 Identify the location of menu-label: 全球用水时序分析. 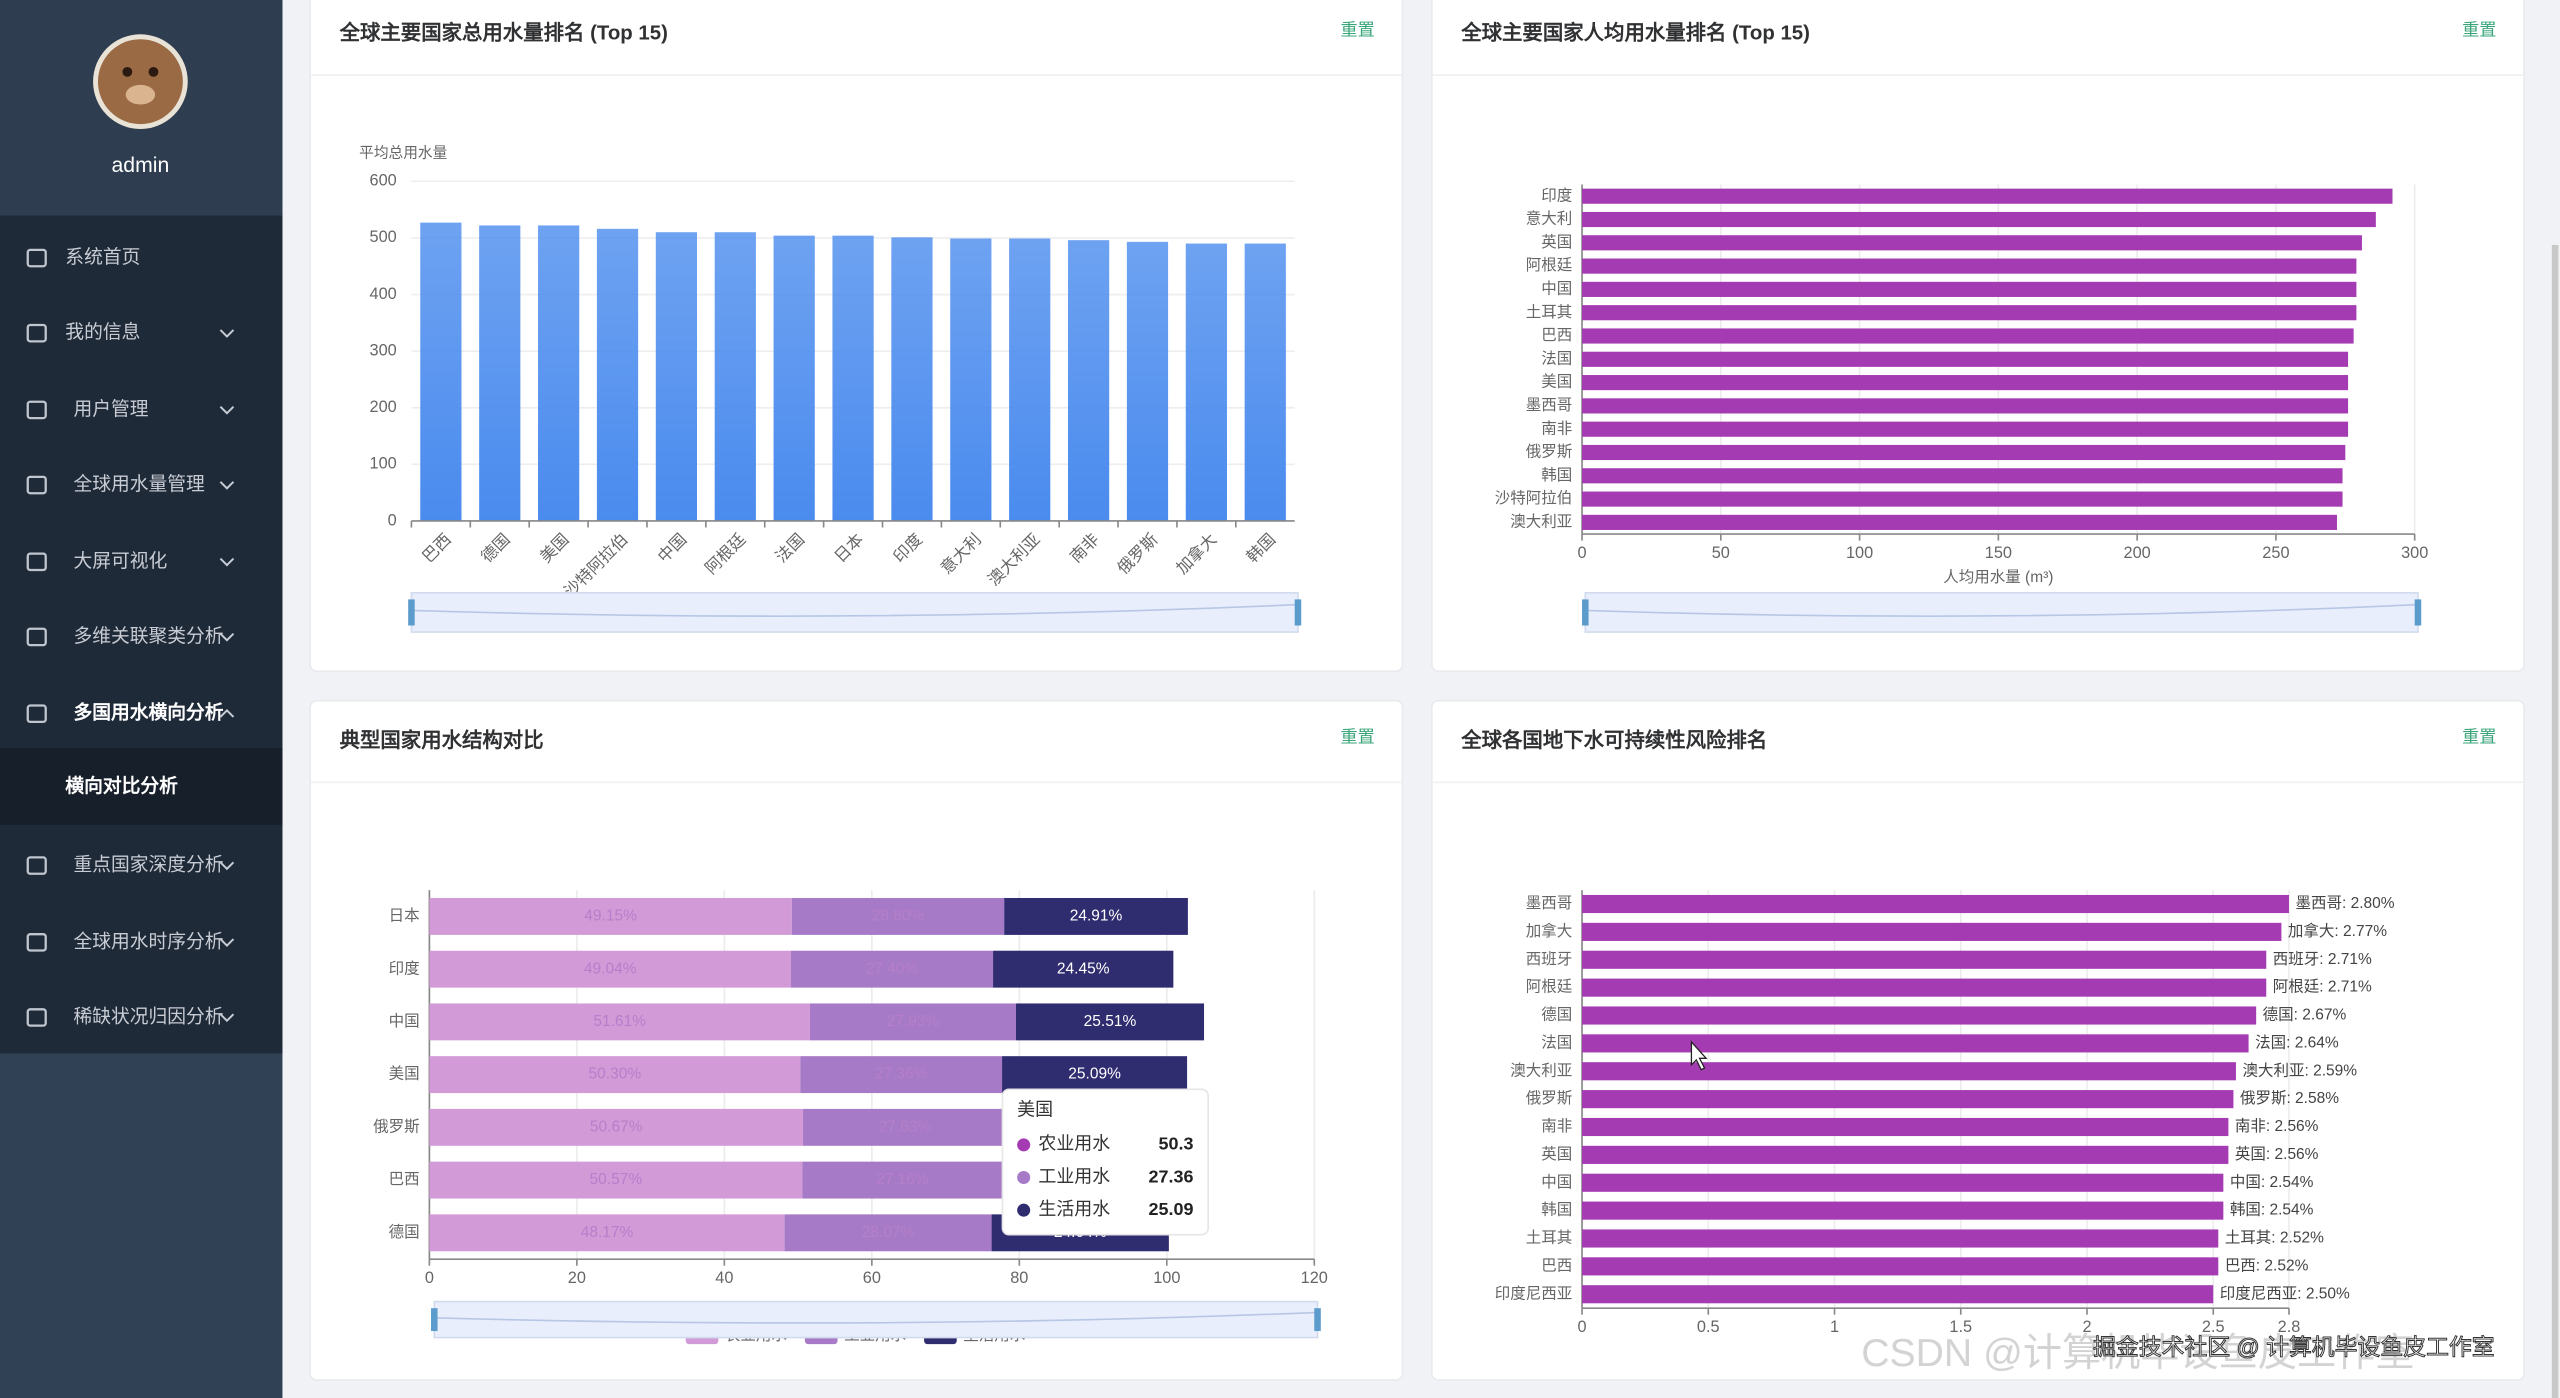
(148, 940).